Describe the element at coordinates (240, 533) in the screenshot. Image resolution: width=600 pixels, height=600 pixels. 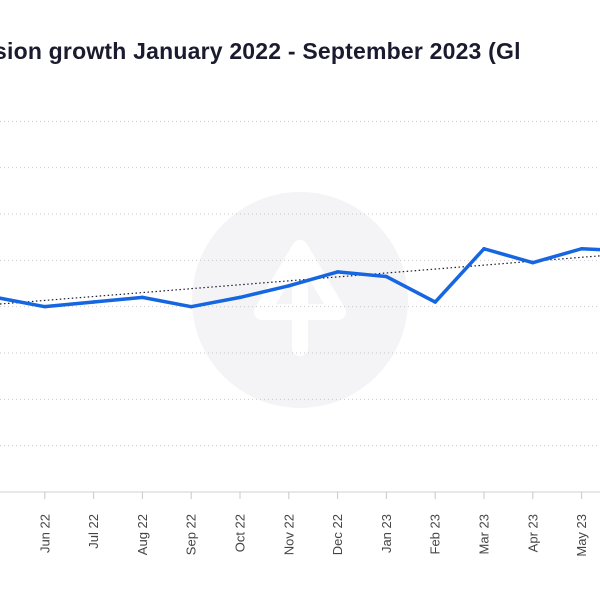
I see `x-tick-label: Oct 22` at that location.